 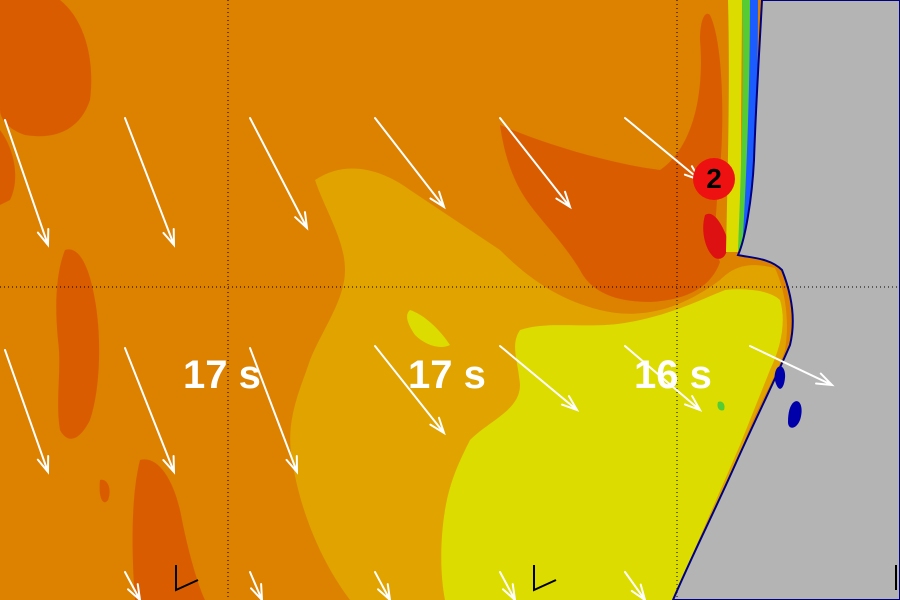 I want to click on buoy-marker: 2, so click(x=714, y=179).